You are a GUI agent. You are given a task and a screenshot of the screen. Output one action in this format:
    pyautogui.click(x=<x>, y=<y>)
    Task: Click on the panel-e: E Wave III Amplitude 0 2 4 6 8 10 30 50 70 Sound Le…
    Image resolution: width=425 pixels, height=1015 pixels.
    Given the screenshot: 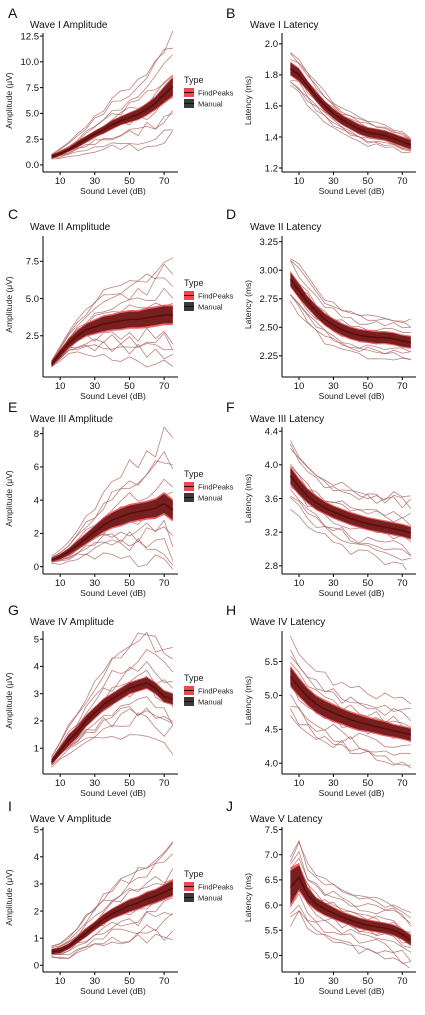 What is the action you would take?
    pyautogui.click(x=119, y=498)
    